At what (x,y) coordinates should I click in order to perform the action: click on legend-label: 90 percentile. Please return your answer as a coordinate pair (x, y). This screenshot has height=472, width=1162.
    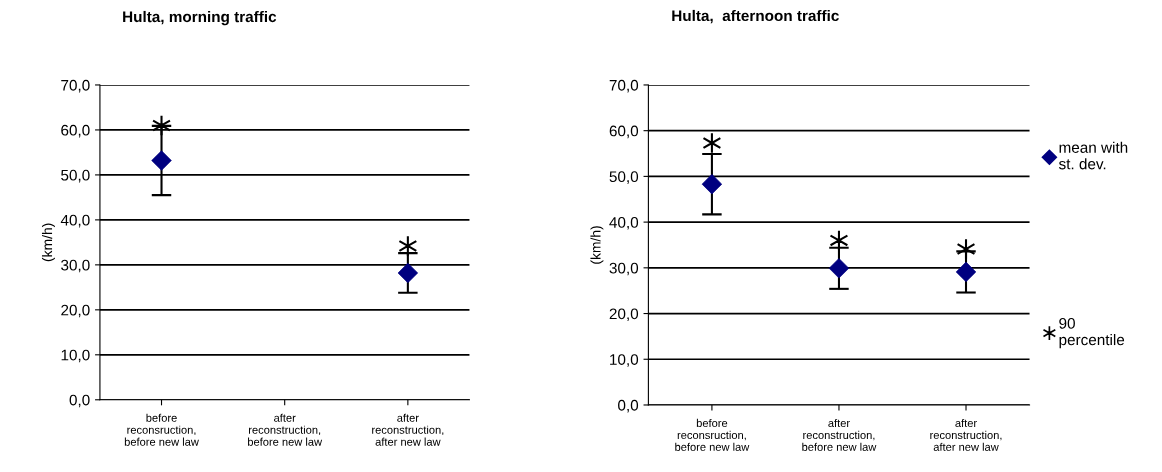
    Looking at the image, I should click on (1092, 333).